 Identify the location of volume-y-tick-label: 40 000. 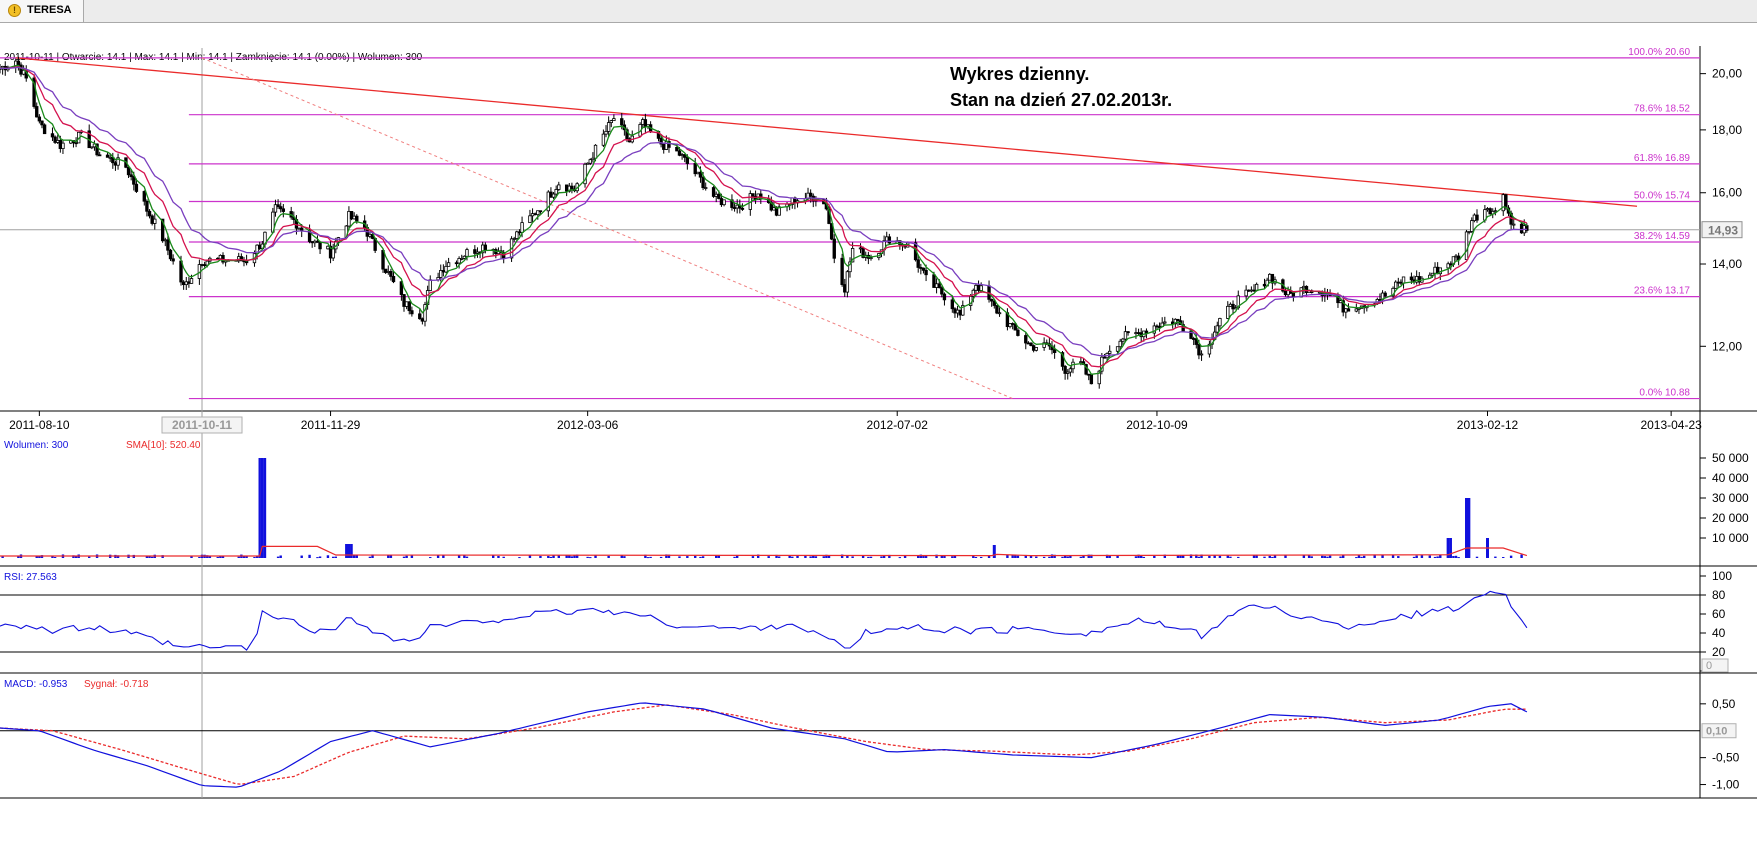
(1730, 478).